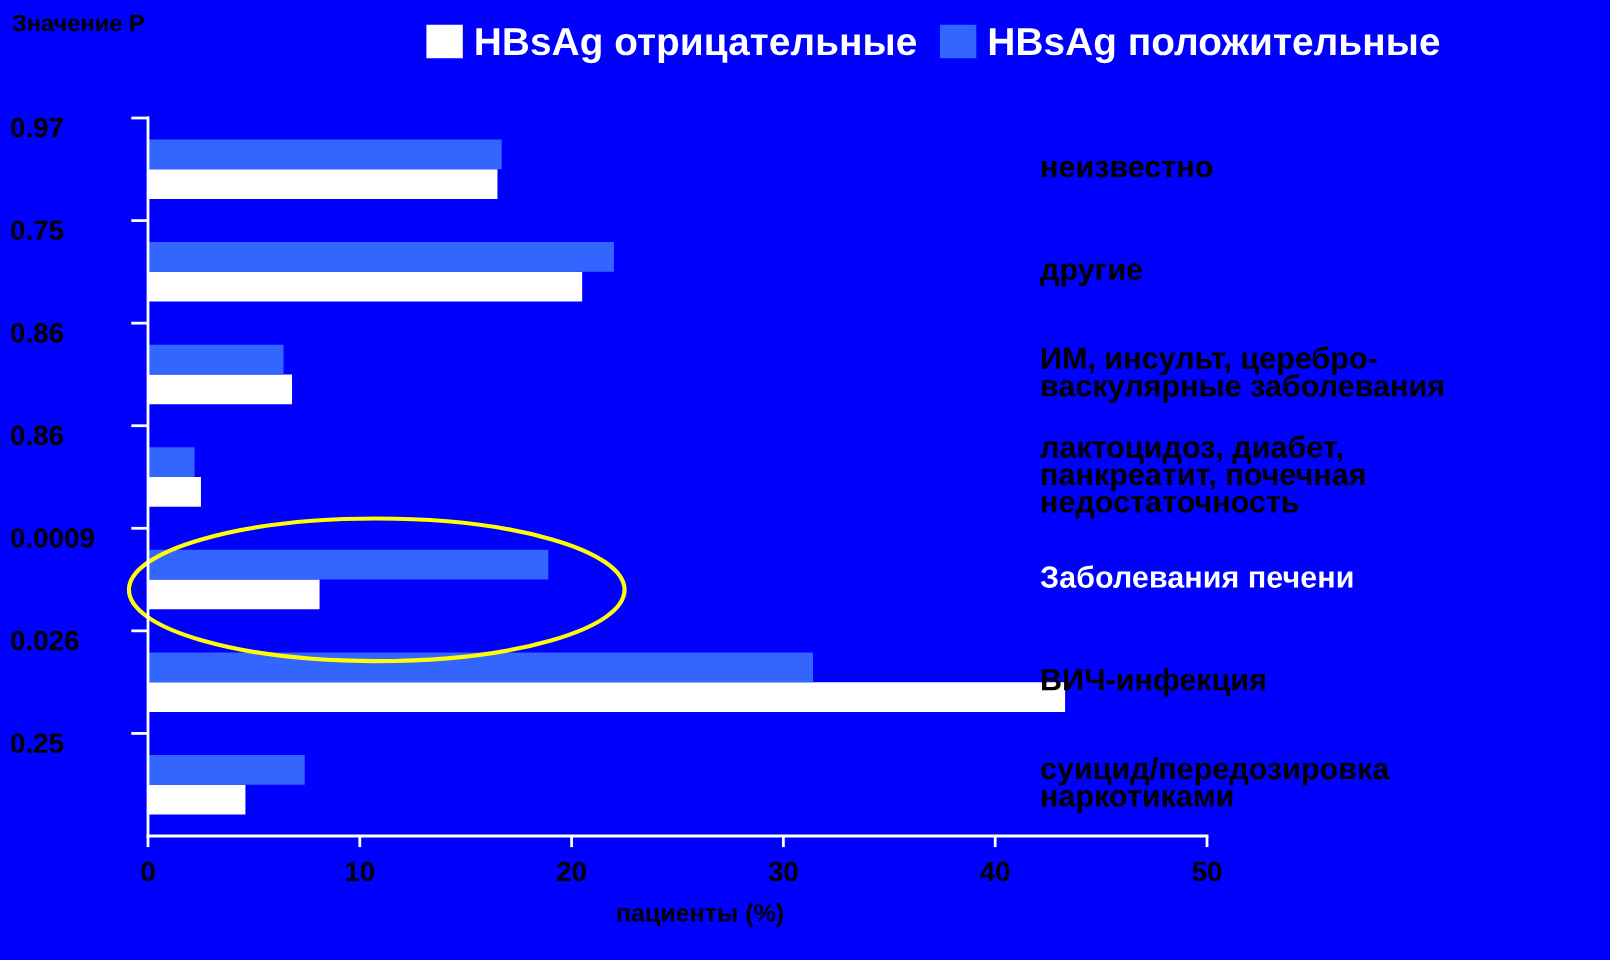 This screenshot has height=960, width=1610. Describe the element at coordinates (1215, 784) in the screenshot. I see `y-tick-label: суицид/передозировка наркотиками` at that location.